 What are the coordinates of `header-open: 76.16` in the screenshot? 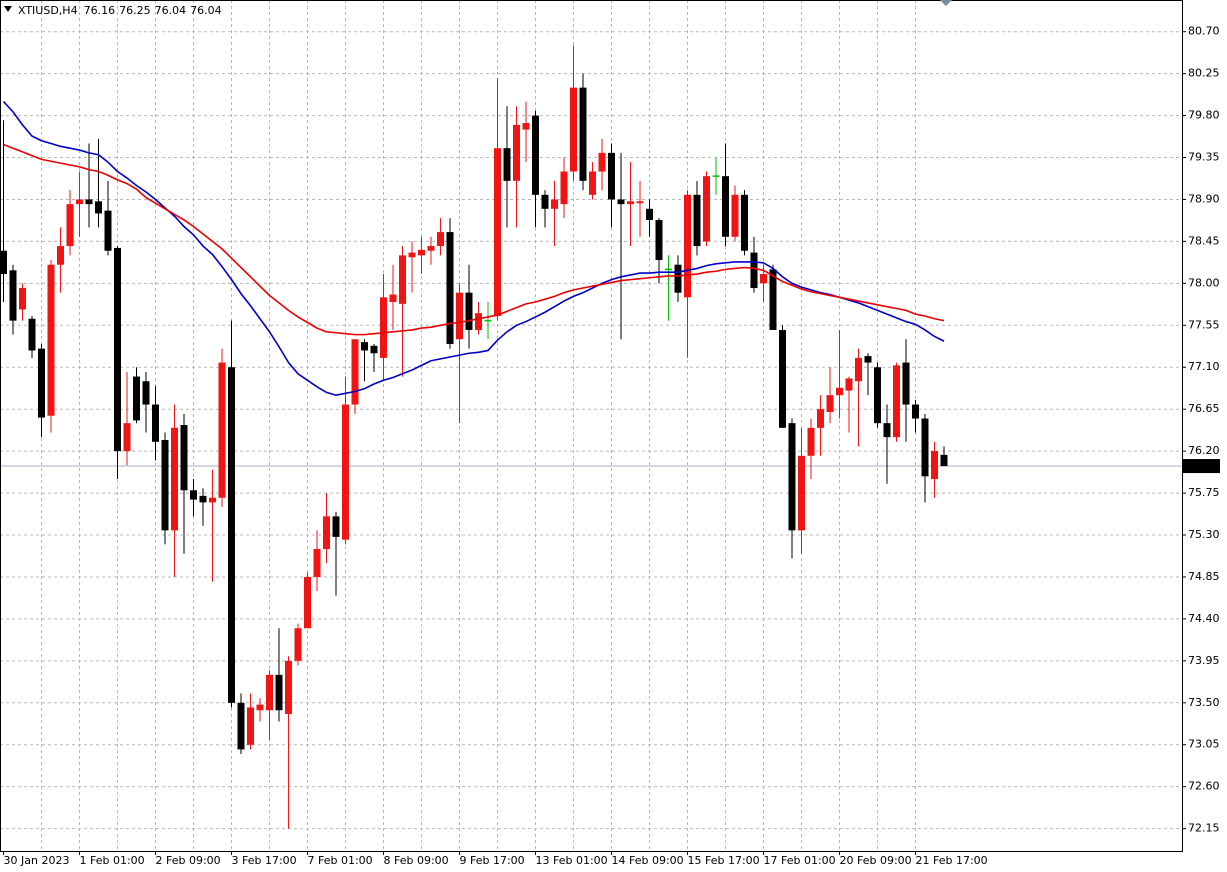 It's located at (100, 10).